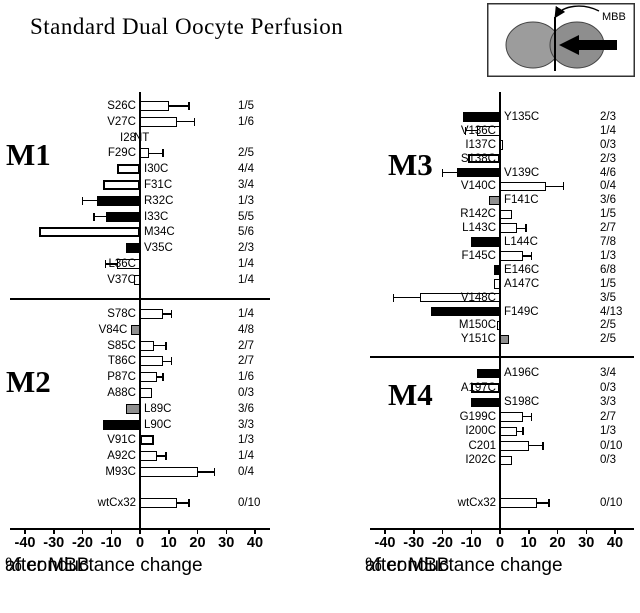  Describe the element at coordinates (246, 232) in the screenshot. I see `fraction-label: 5/6` at that location.